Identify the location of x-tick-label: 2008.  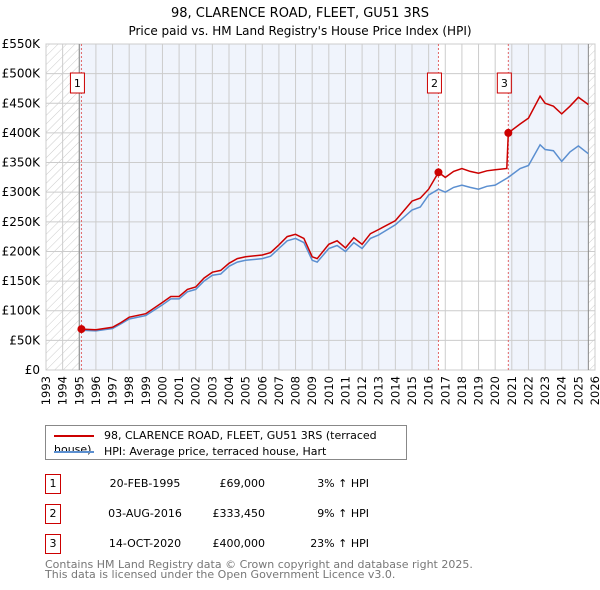
(296, 390).